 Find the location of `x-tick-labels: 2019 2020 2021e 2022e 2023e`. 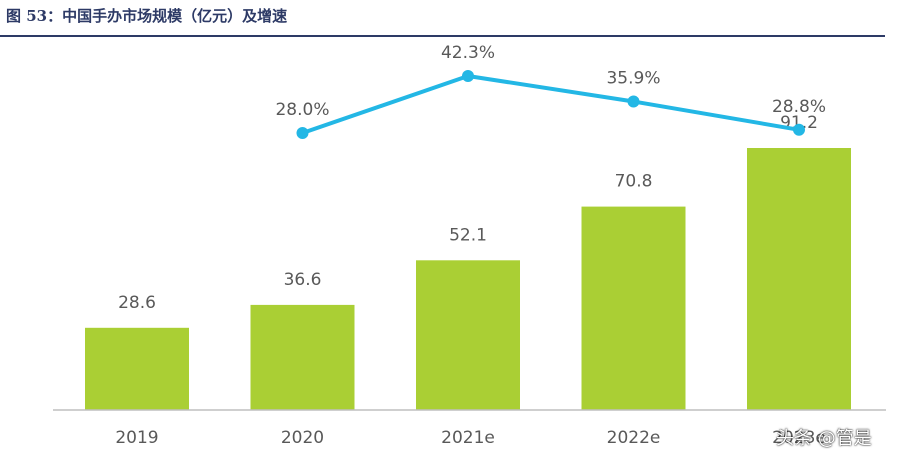

x-tick-labels: 2019 2020 2021e 2022e 2023e is located at coordinates (470, 438).